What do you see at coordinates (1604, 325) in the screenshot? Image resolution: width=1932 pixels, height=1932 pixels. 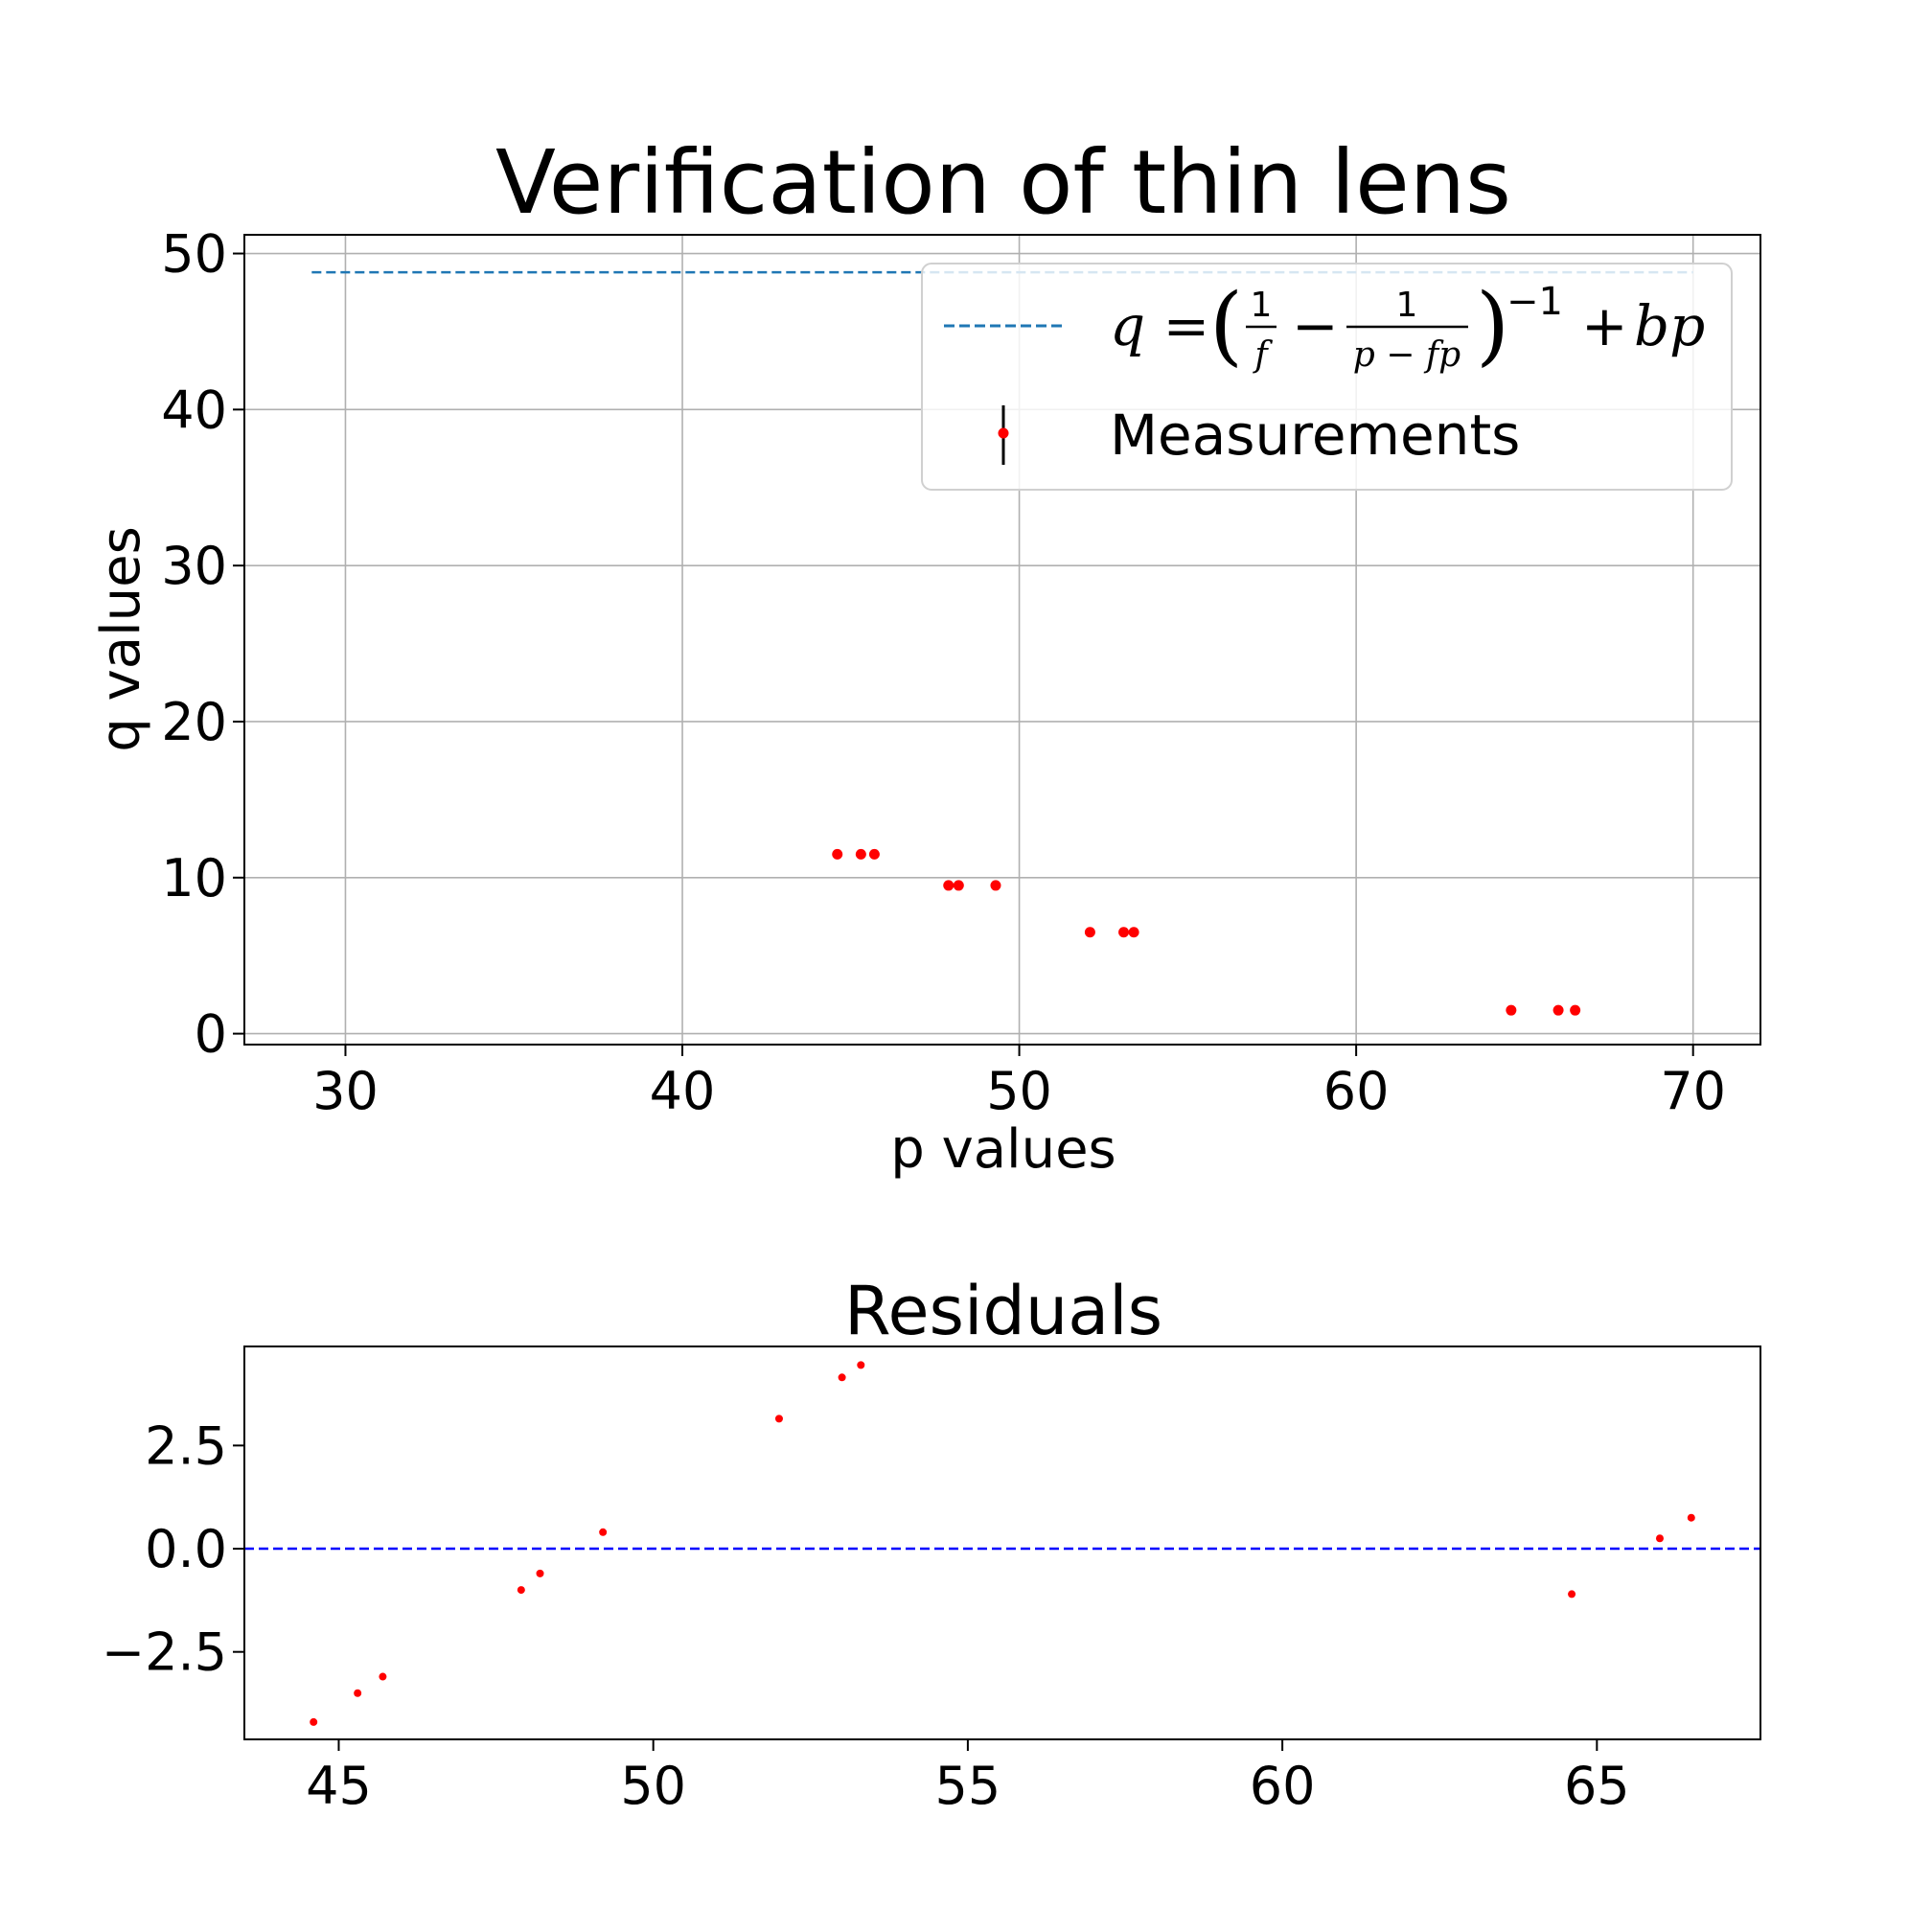 I see `formula-plus: +` at bounding box center [1604, 325].